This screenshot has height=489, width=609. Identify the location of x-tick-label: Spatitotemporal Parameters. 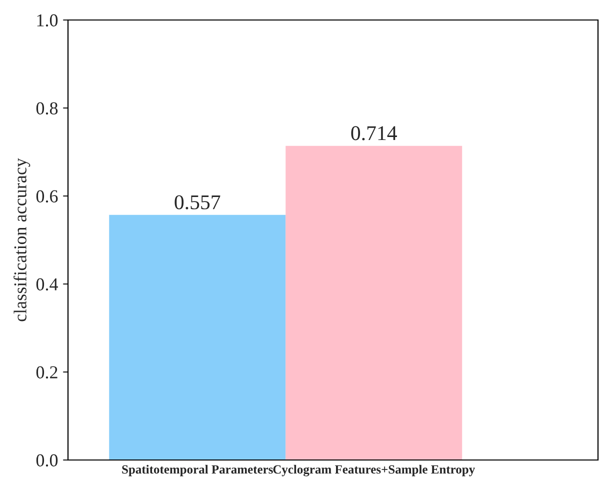
(197, 470).